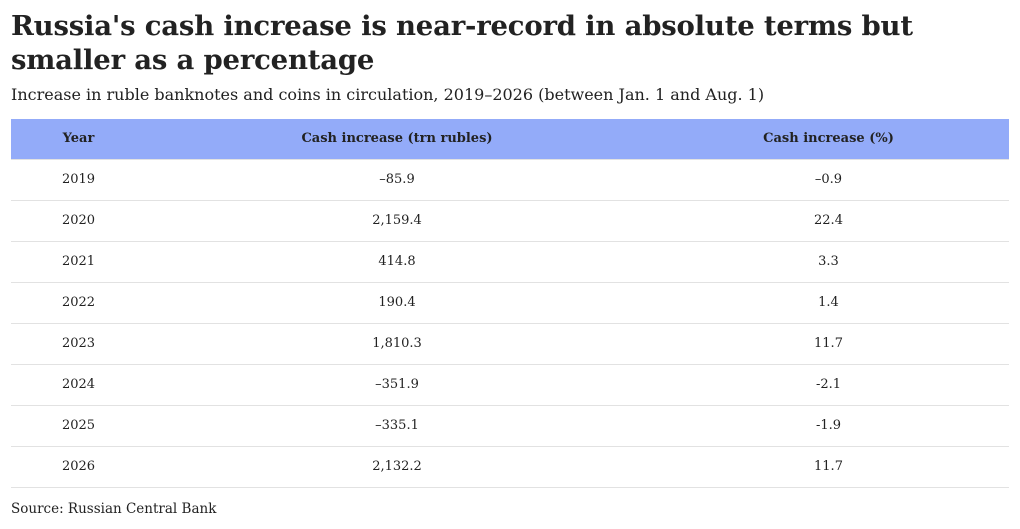 The image size is (1020, 529). What do you see at coordinates (397, 425) in the screenshot?
I see `cash-increase-trn-cell: –335.1` at bounding box center [397, 425].